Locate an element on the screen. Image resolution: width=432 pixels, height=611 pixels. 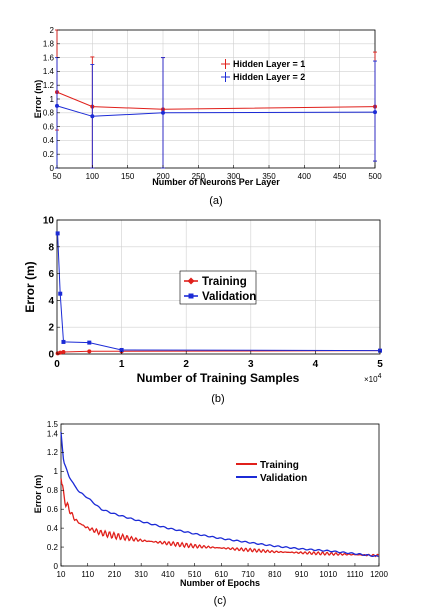
panel-c-y-tick-label-7: 1.4 is located at coordinates (53, 433).